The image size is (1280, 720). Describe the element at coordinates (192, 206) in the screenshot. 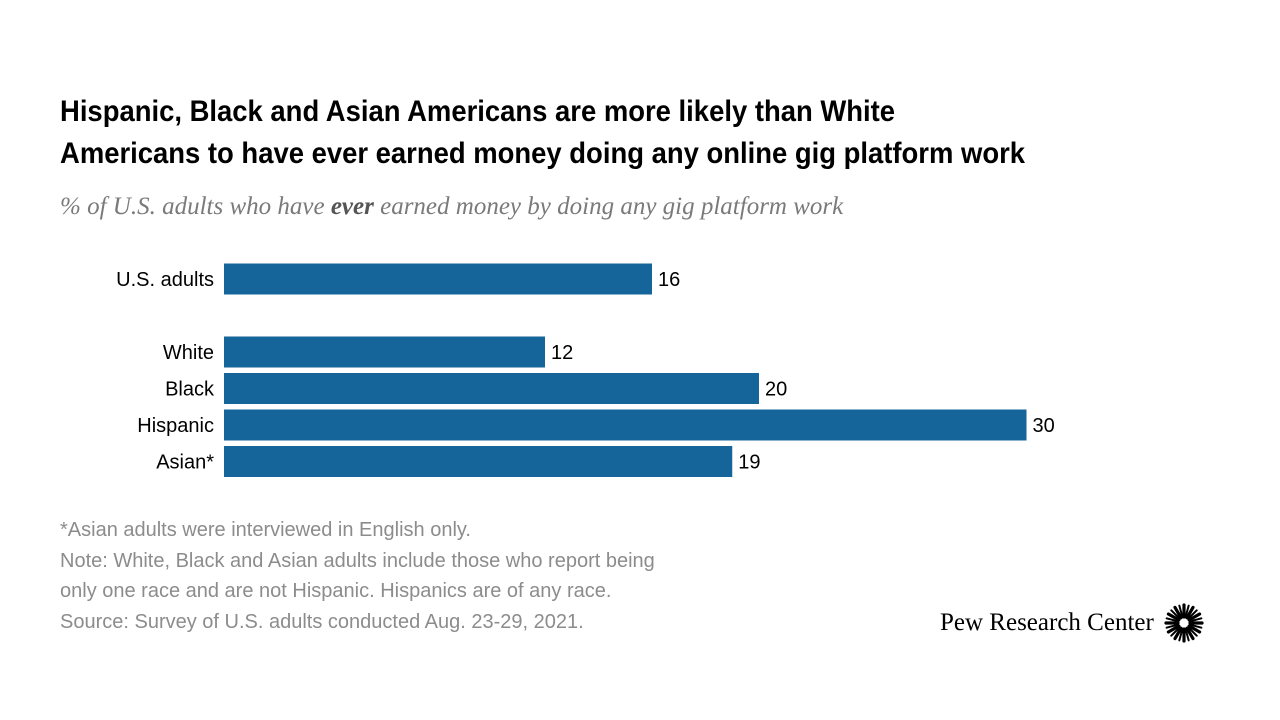

I see `subtitle-lead: % of U.S. adults who have` at that location.